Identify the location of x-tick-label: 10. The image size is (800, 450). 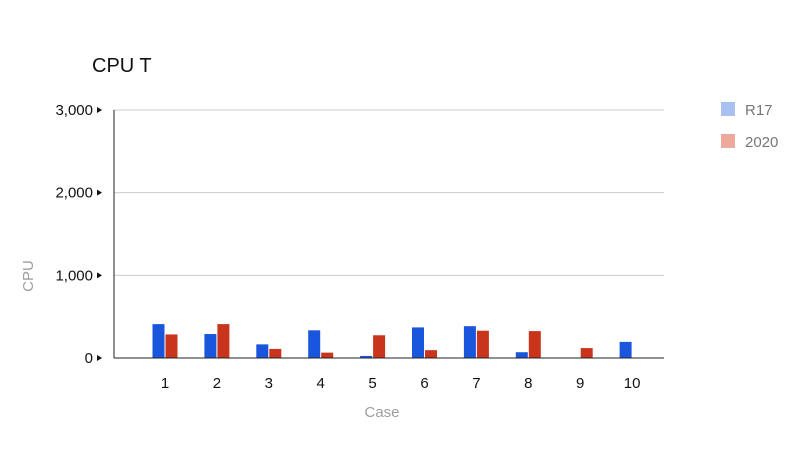
(632, 383).